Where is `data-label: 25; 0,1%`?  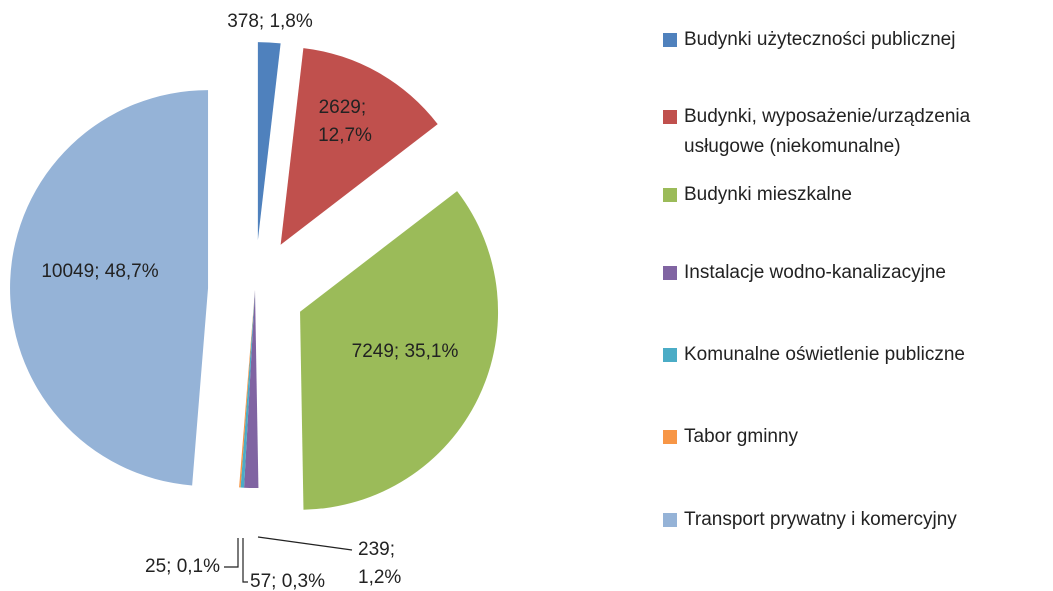 data-label: 25; 0,1% is located at coordinates (182, 566).